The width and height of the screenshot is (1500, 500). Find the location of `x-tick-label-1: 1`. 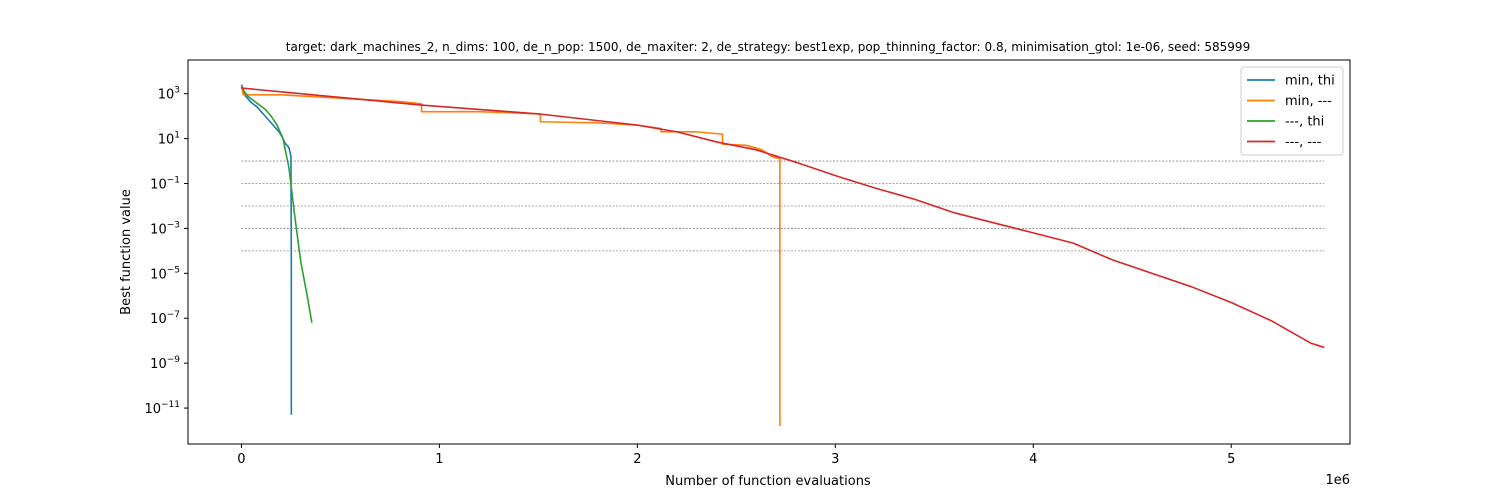

x-tick-label-1: 1 is located at coordinates (439, 459).